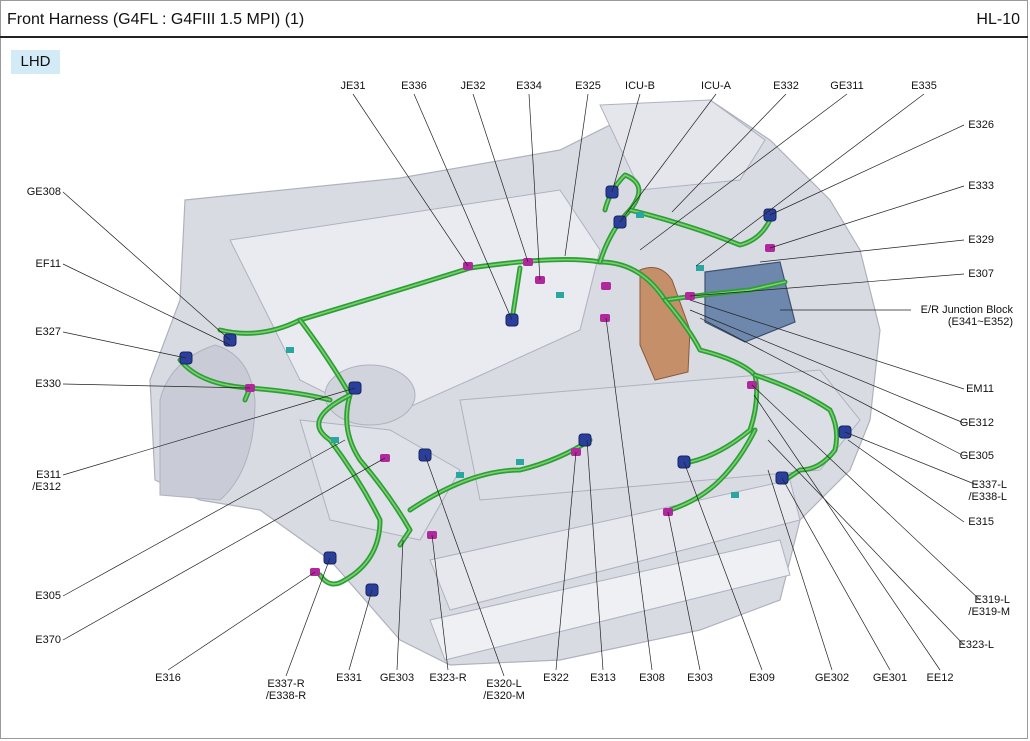  What do you see at coordinates (652, 678) in the screenshot?
I see `connector-label: E308` at bounding box center [652, 678].